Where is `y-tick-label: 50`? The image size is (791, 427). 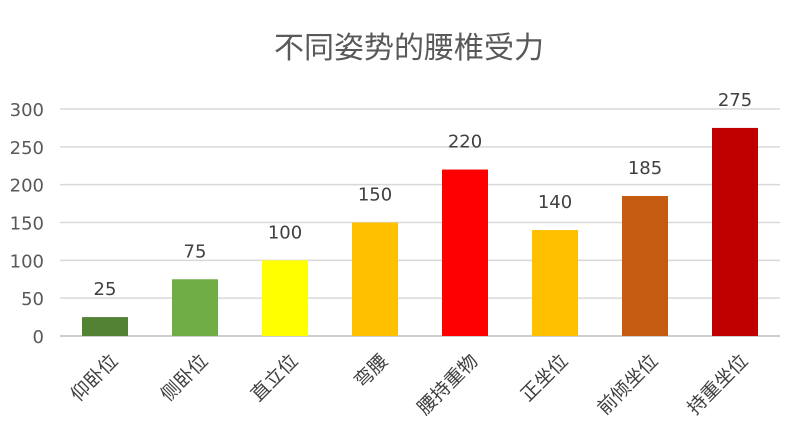 y-tick-label: 50 is located at coordinates (32, 299).